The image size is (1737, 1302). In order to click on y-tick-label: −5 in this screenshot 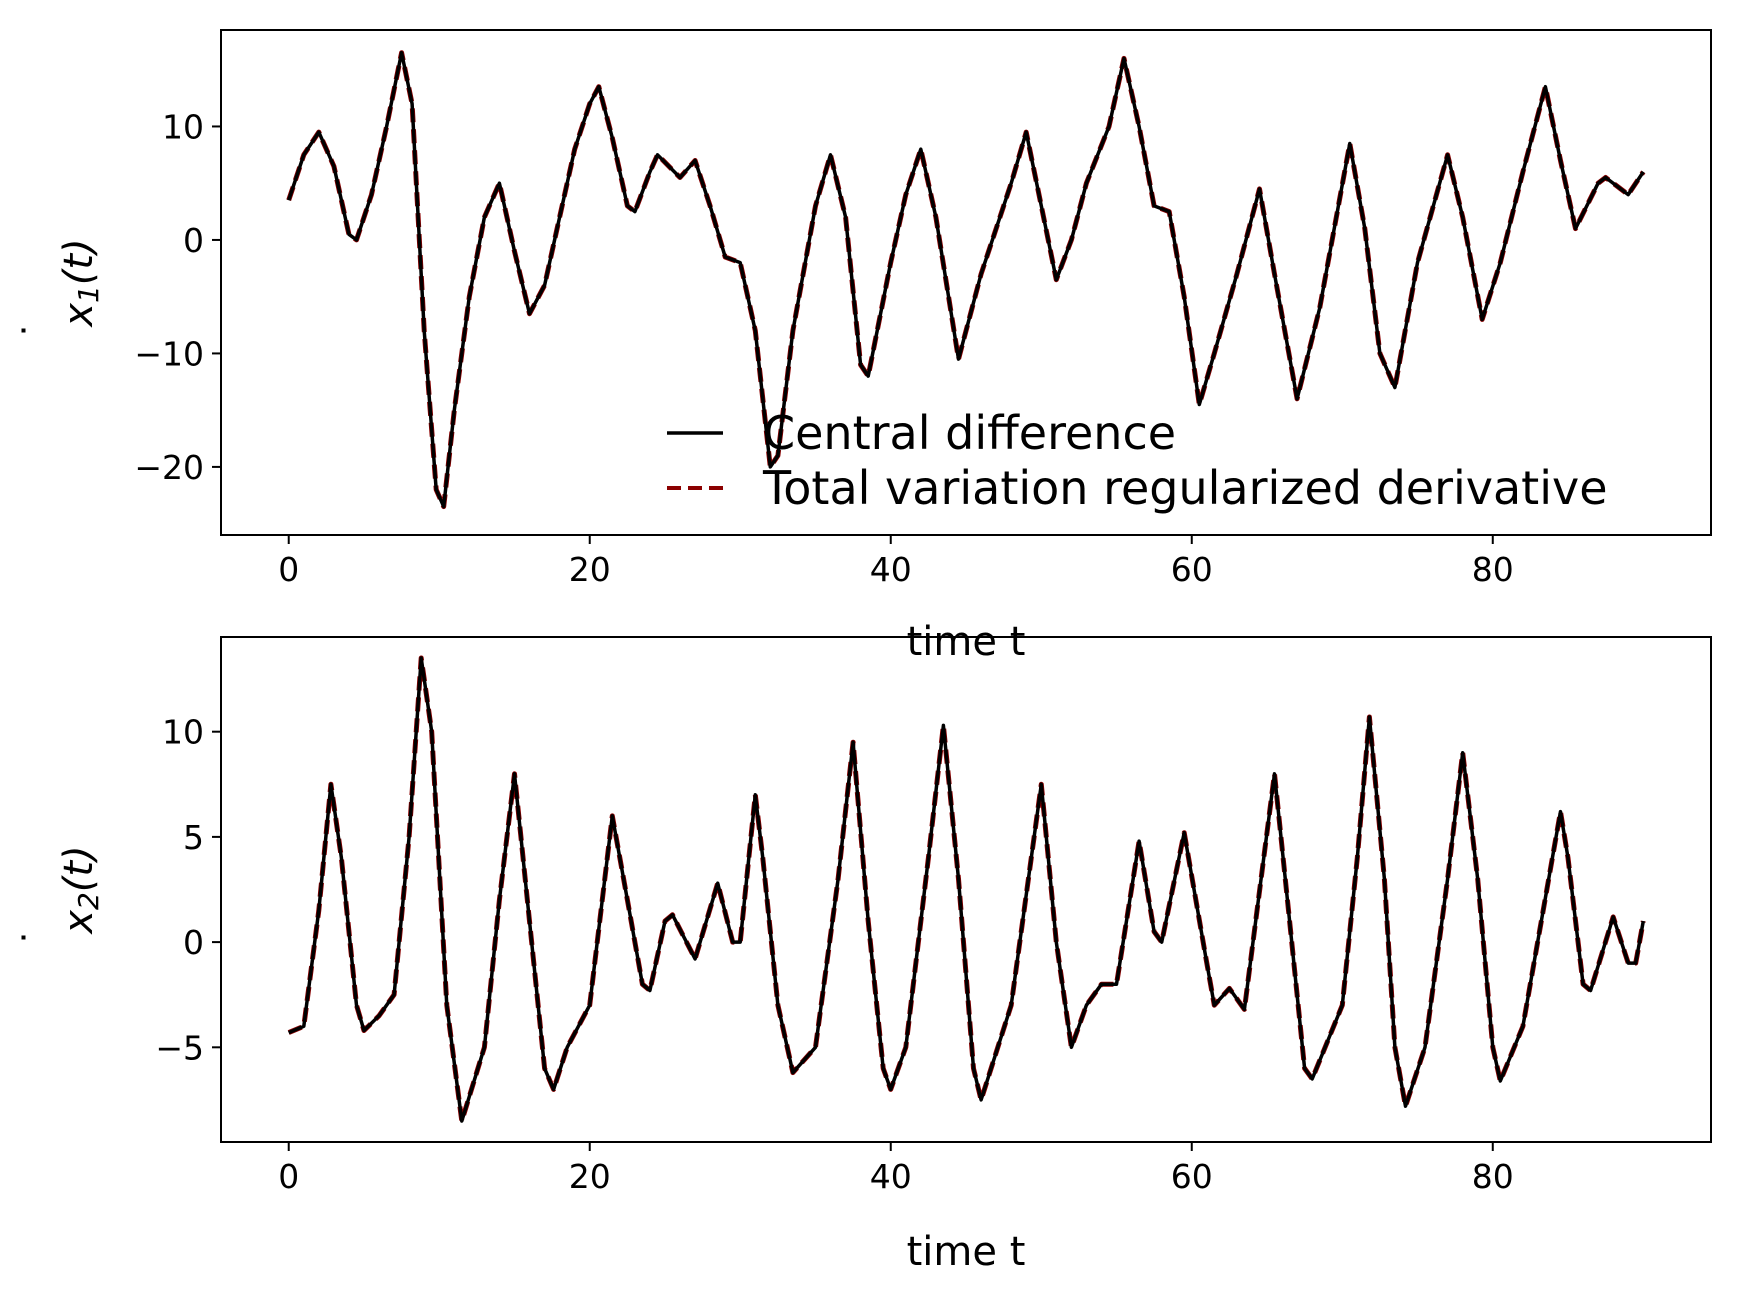, I will do `click(179, 1047)`.